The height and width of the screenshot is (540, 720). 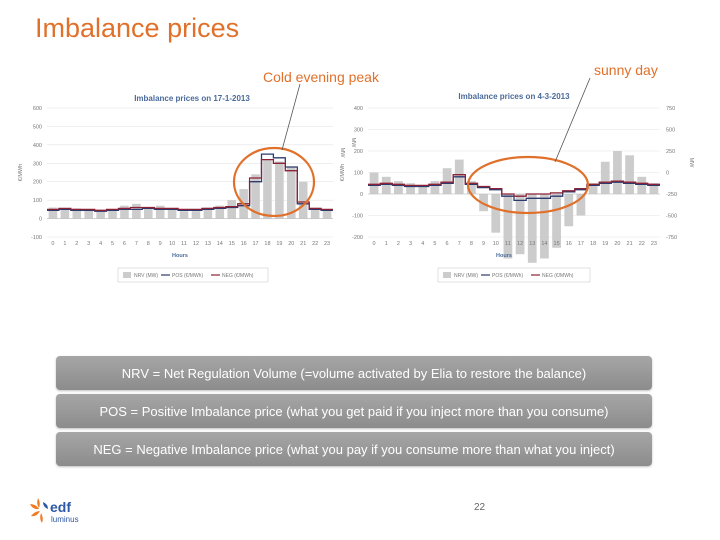 I want to click on x-tick-label: 4, so click(x=100, y=244).